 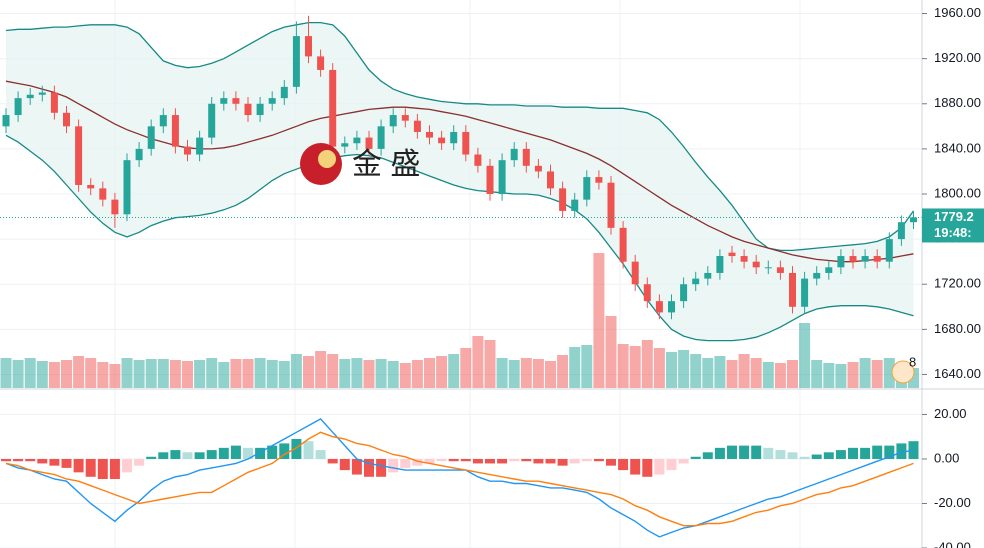 I want to click on last-price-box, so click(x=953, y=225).